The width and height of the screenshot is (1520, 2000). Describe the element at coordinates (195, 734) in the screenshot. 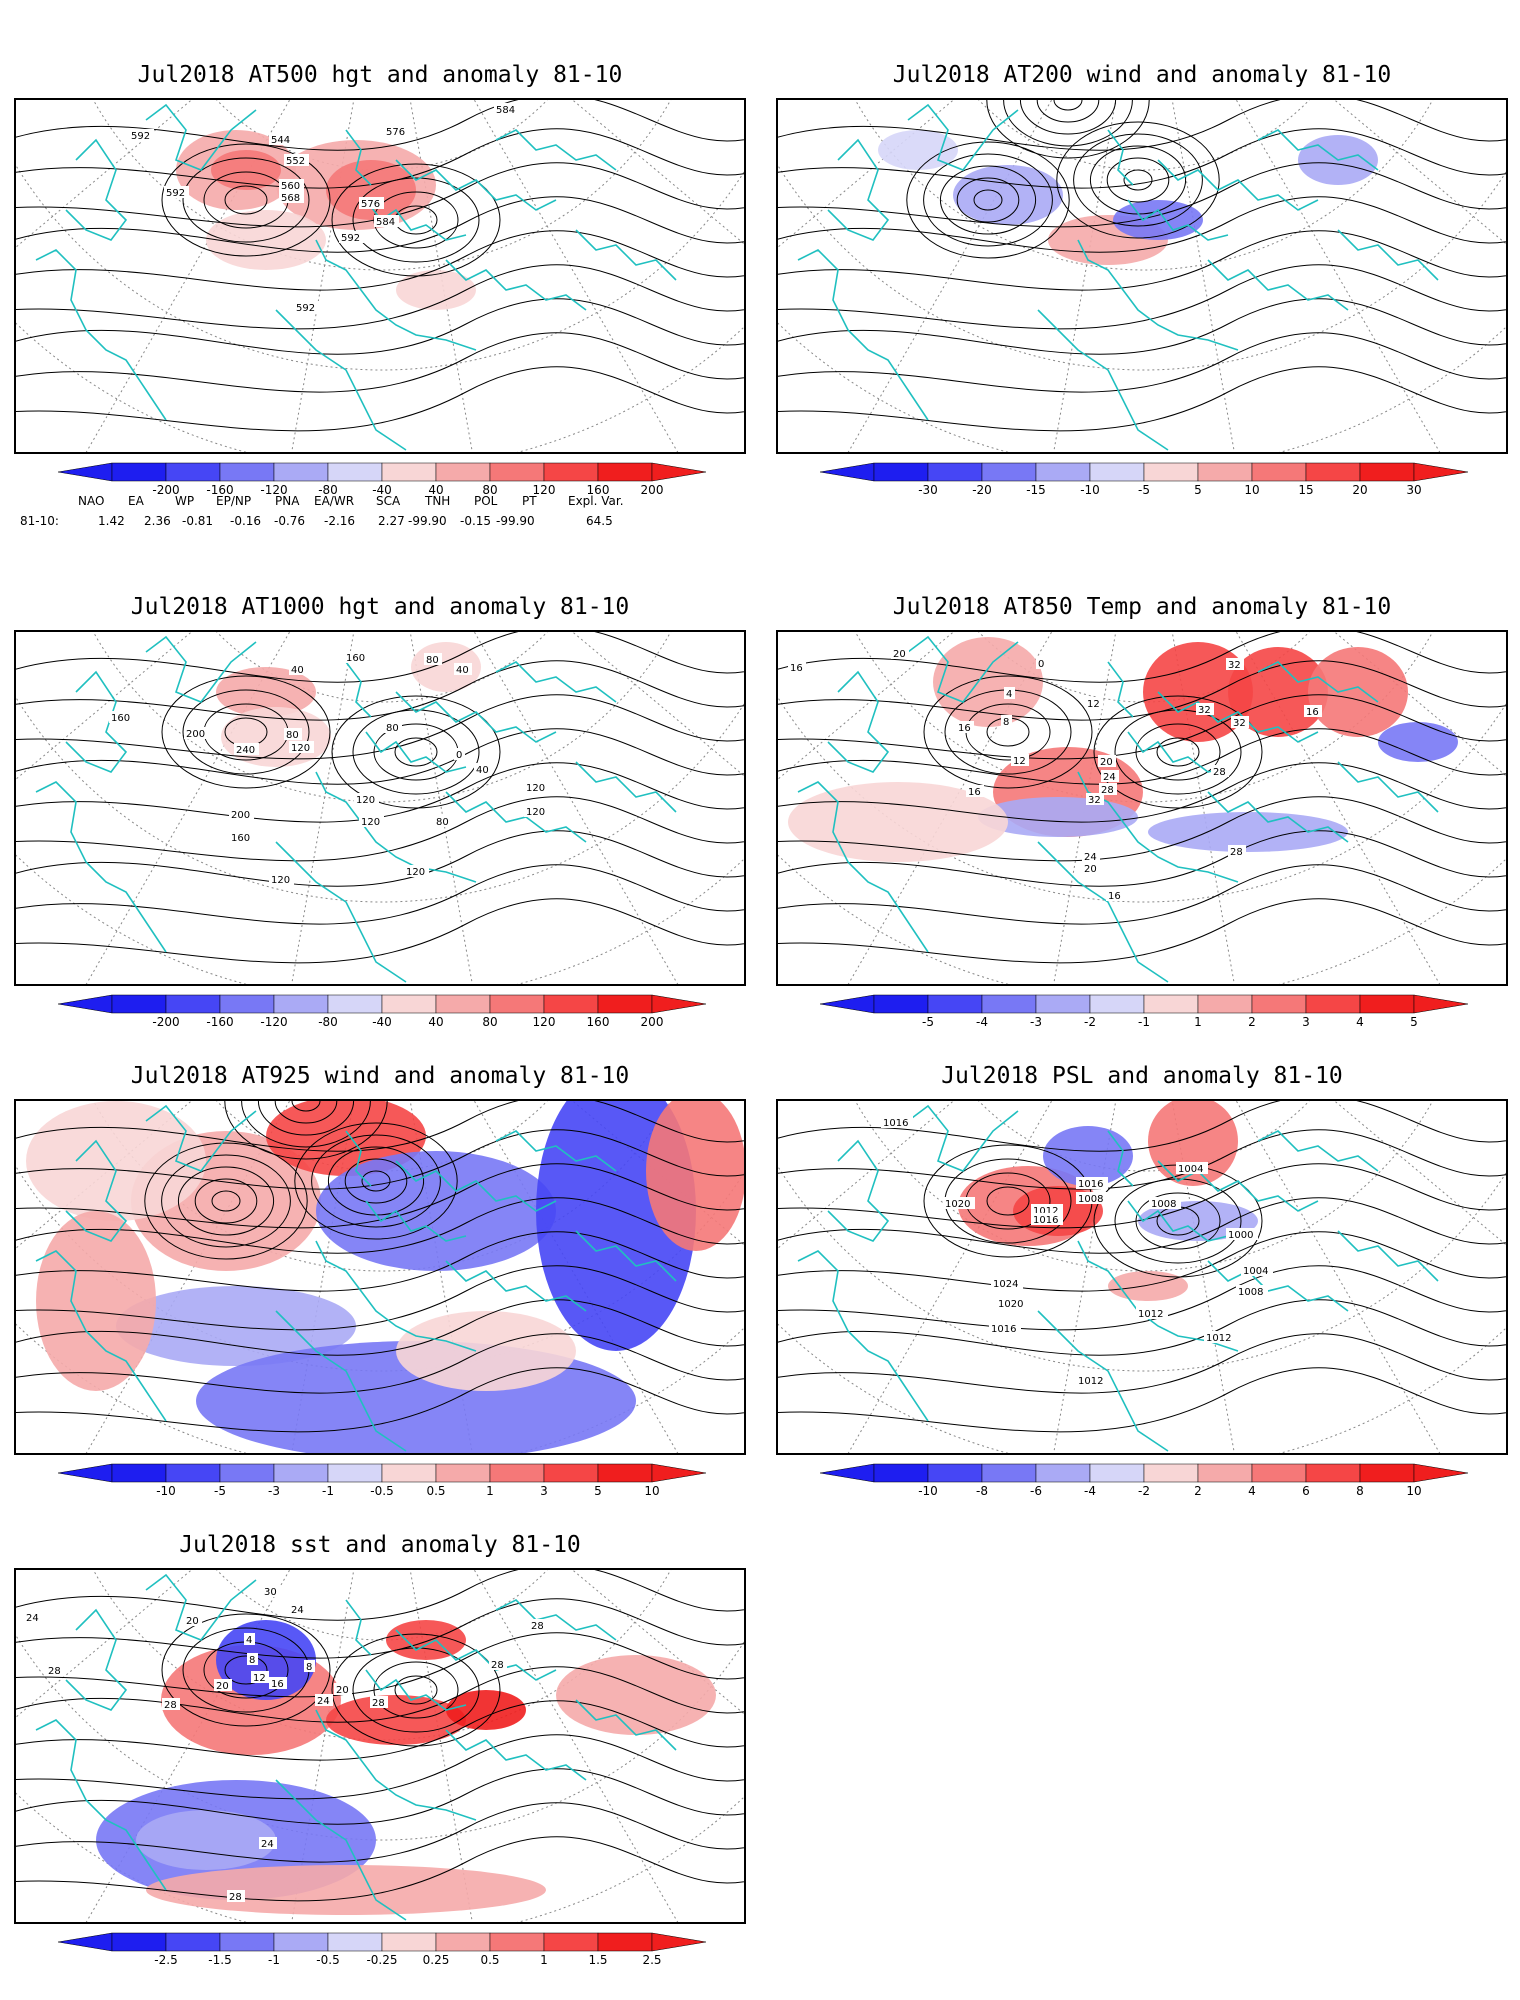

I see `contour-label: 200` at that location.